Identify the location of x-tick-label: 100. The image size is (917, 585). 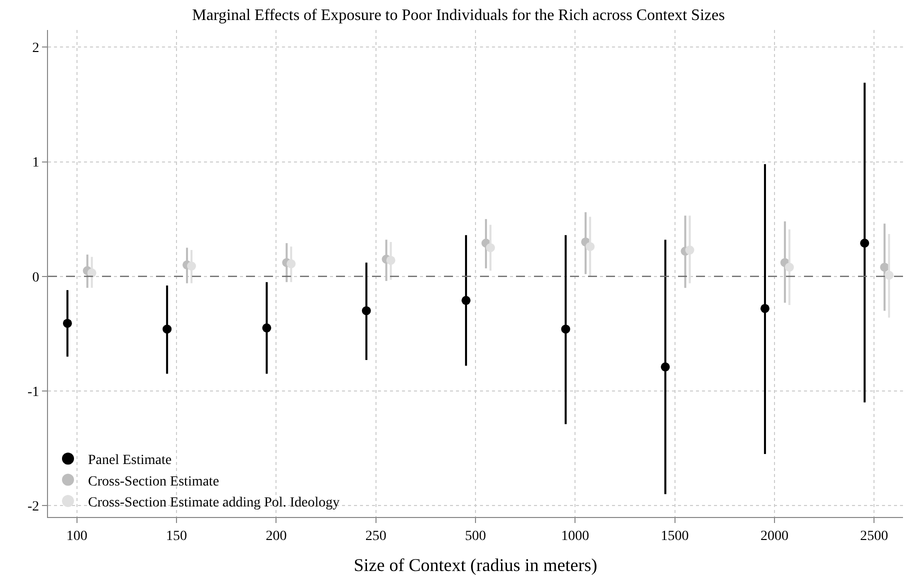
(77, 536).